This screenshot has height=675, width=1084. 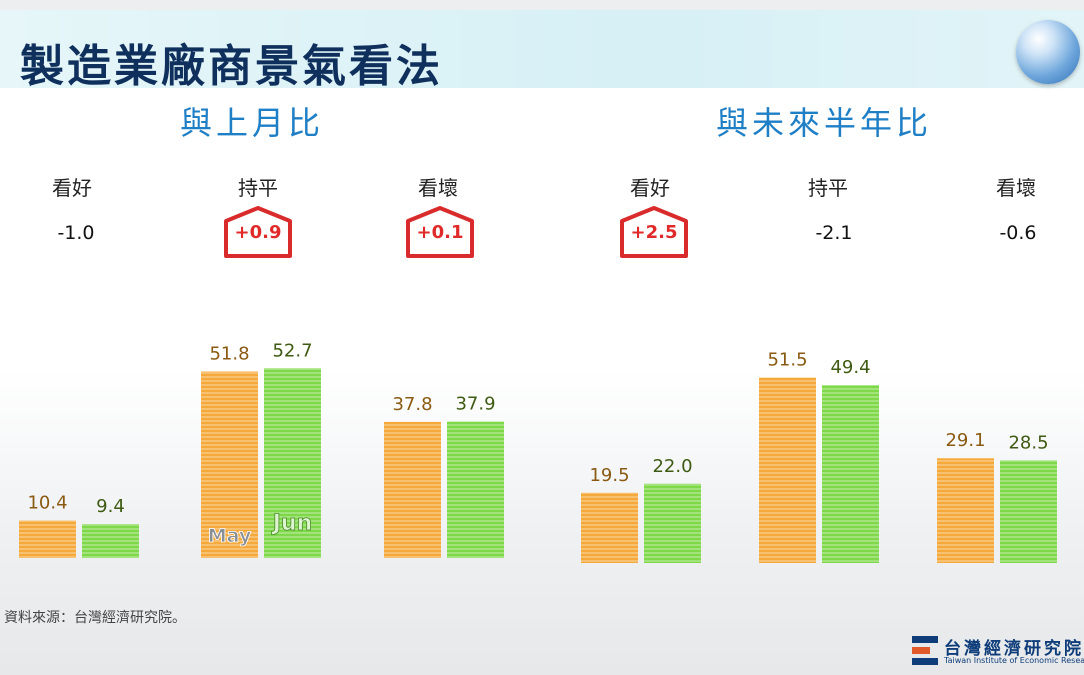 I want to click on data-label: 19.5, so click(x=609, y=475).